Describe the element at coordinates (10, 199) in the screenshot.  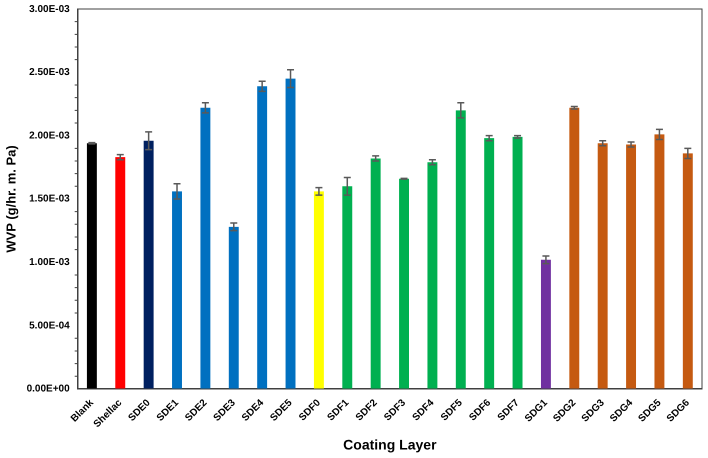
I see `y-axis-title: WVP (g/hr. m. Pa)` at that location.